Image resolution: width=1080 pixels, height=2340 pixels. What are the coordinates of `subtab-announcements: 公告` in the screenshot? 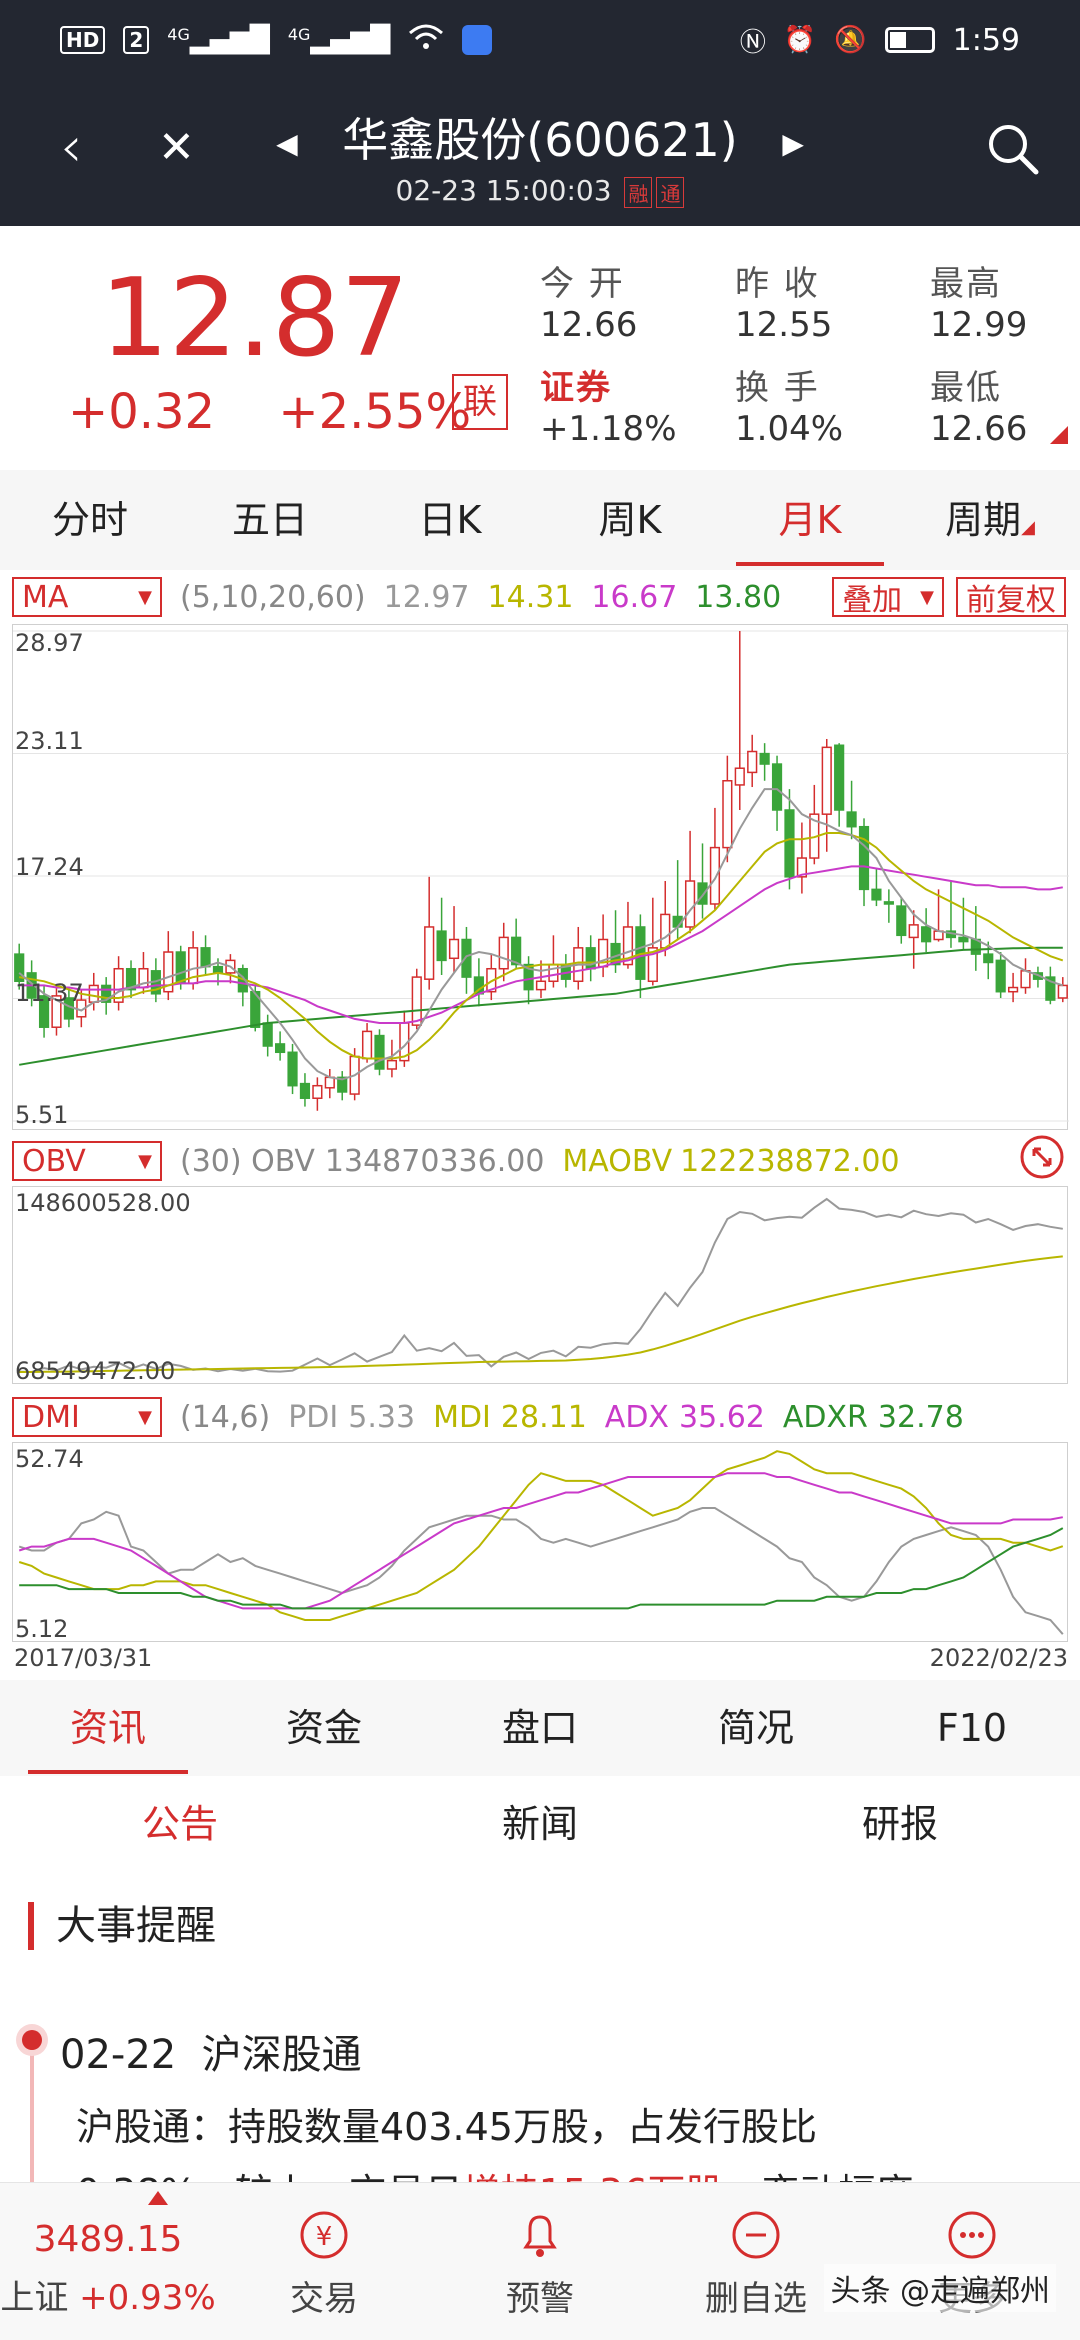 It's located at (179, 1824).